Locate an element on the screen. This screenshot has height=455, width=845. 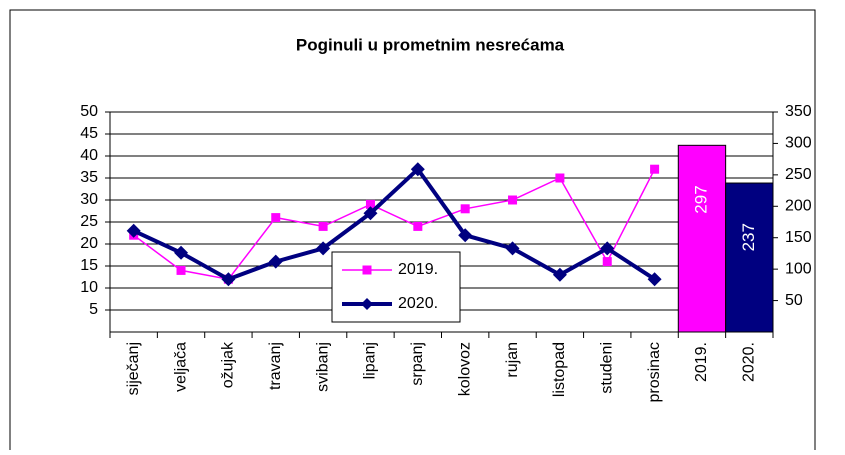
x-tick-label: listopad is located at coordinates (559, 369).